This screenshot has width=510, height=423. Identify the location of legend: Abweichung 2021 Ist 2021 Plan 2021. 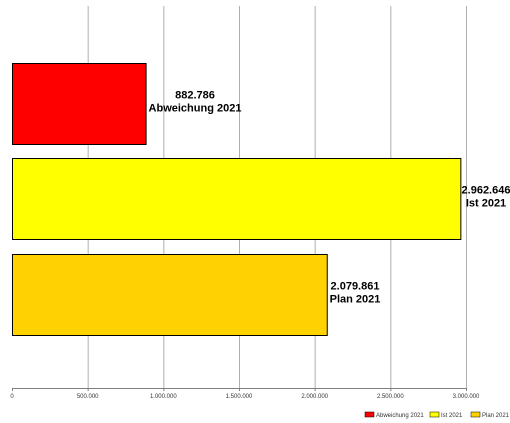
(437, 415).